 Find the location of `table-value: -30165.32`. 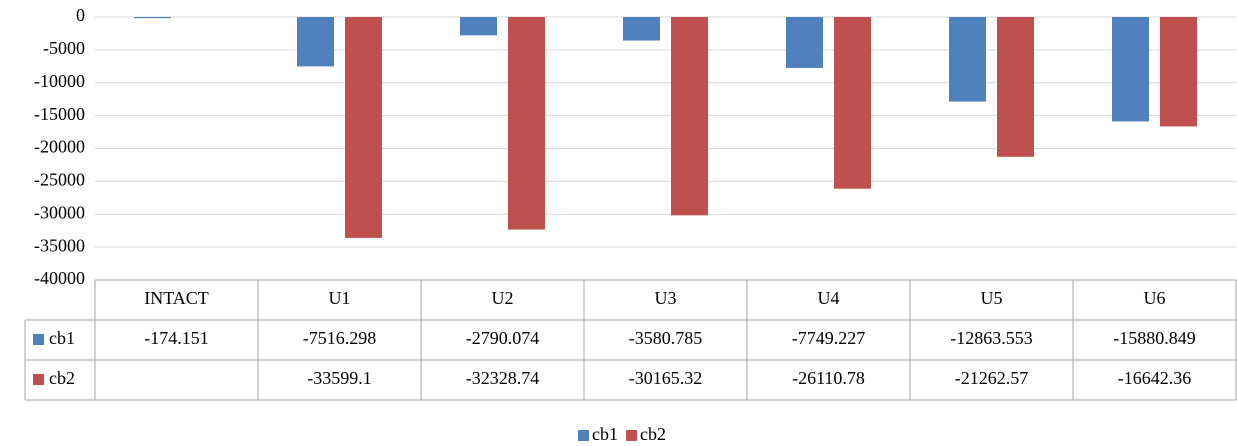

table-value: -30165.32 is located at coordinates (666, 378).